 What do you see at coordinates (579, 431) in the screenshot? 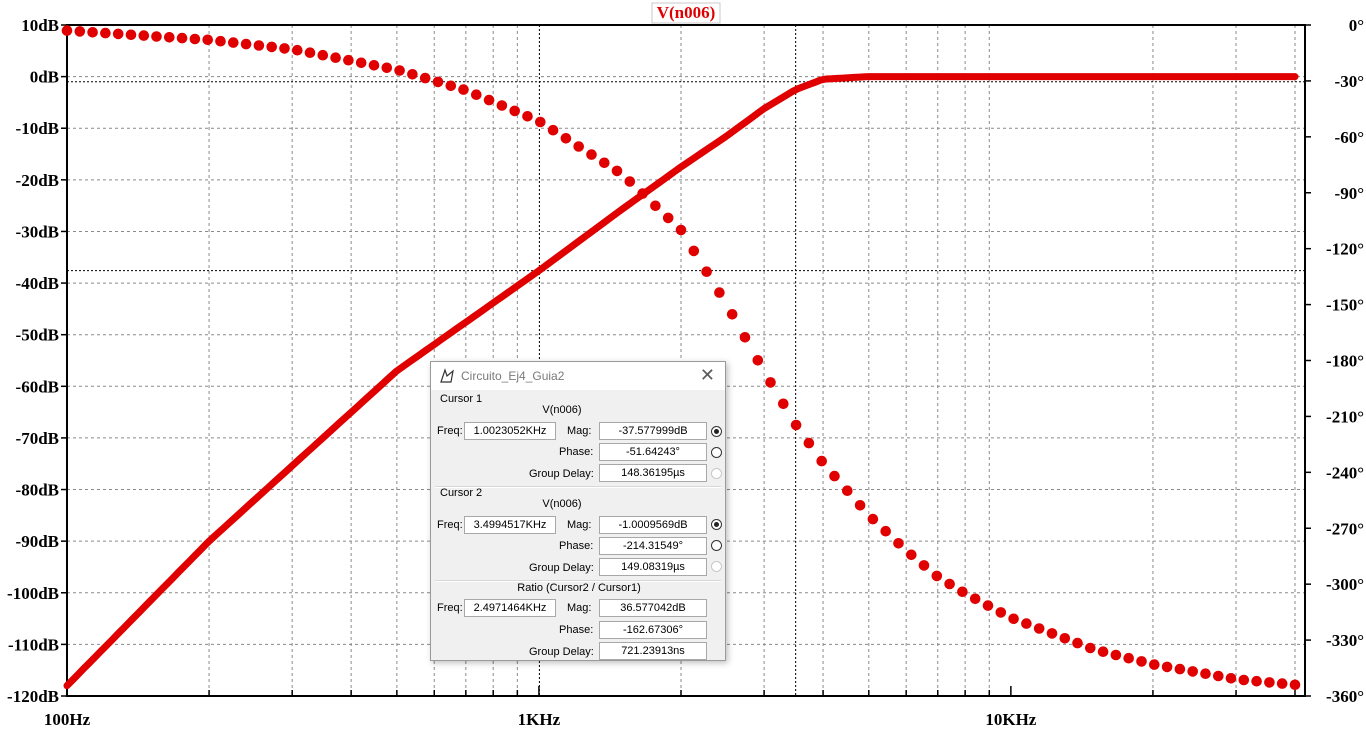
I see `cursor1-mag-label: Mag:` at bounding box center [579, 431].